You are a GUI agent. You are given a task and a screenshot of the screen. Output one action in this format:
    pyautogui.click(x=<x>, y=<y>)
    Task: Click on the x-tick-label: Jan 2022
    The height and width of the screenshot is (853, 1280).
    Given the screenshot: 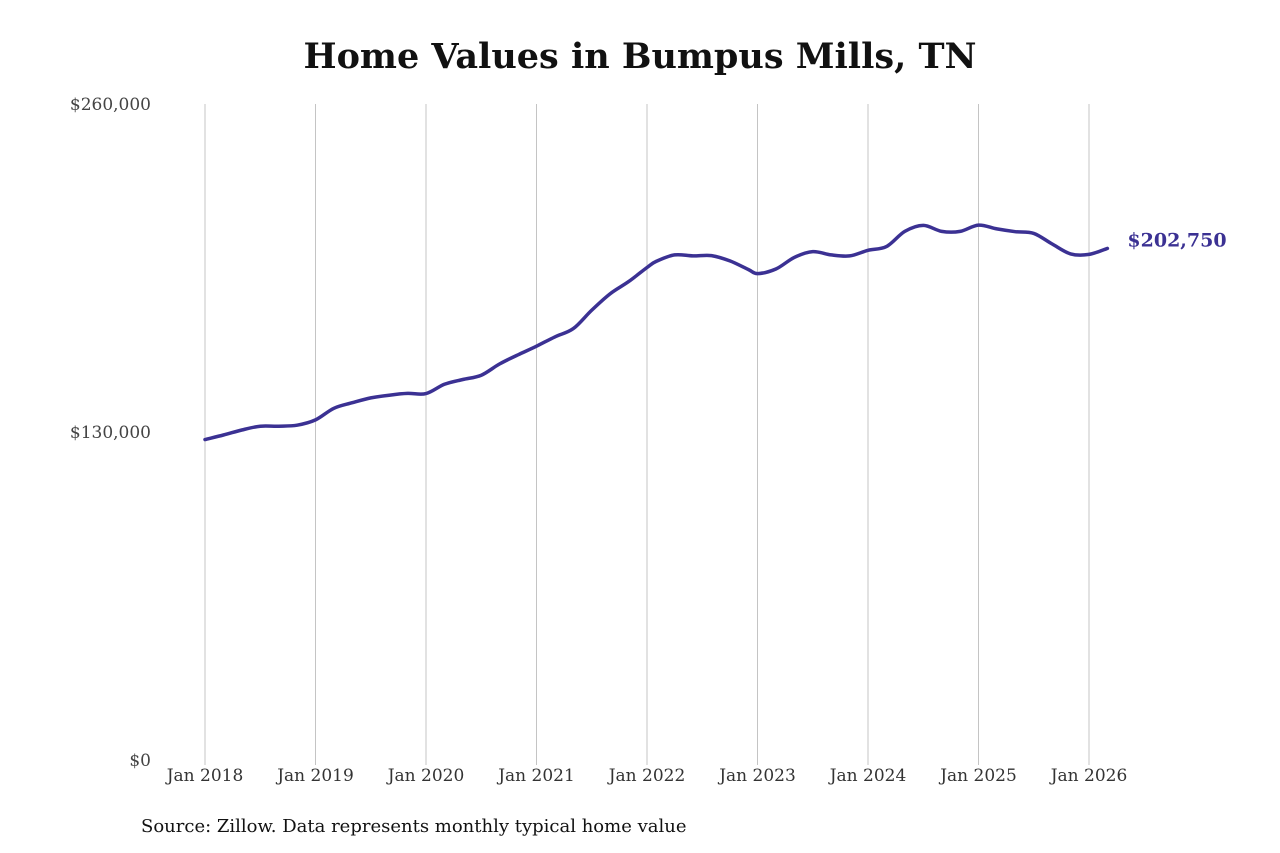 What is the action you would take?
    pyautogui.click(x=646, y=776)
    